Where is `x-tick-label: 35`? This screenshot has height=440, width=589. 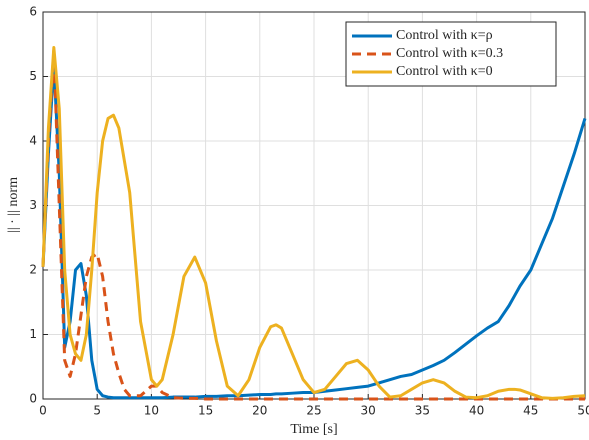
x-tick-label: 35 is located at coordinates (422, 411).